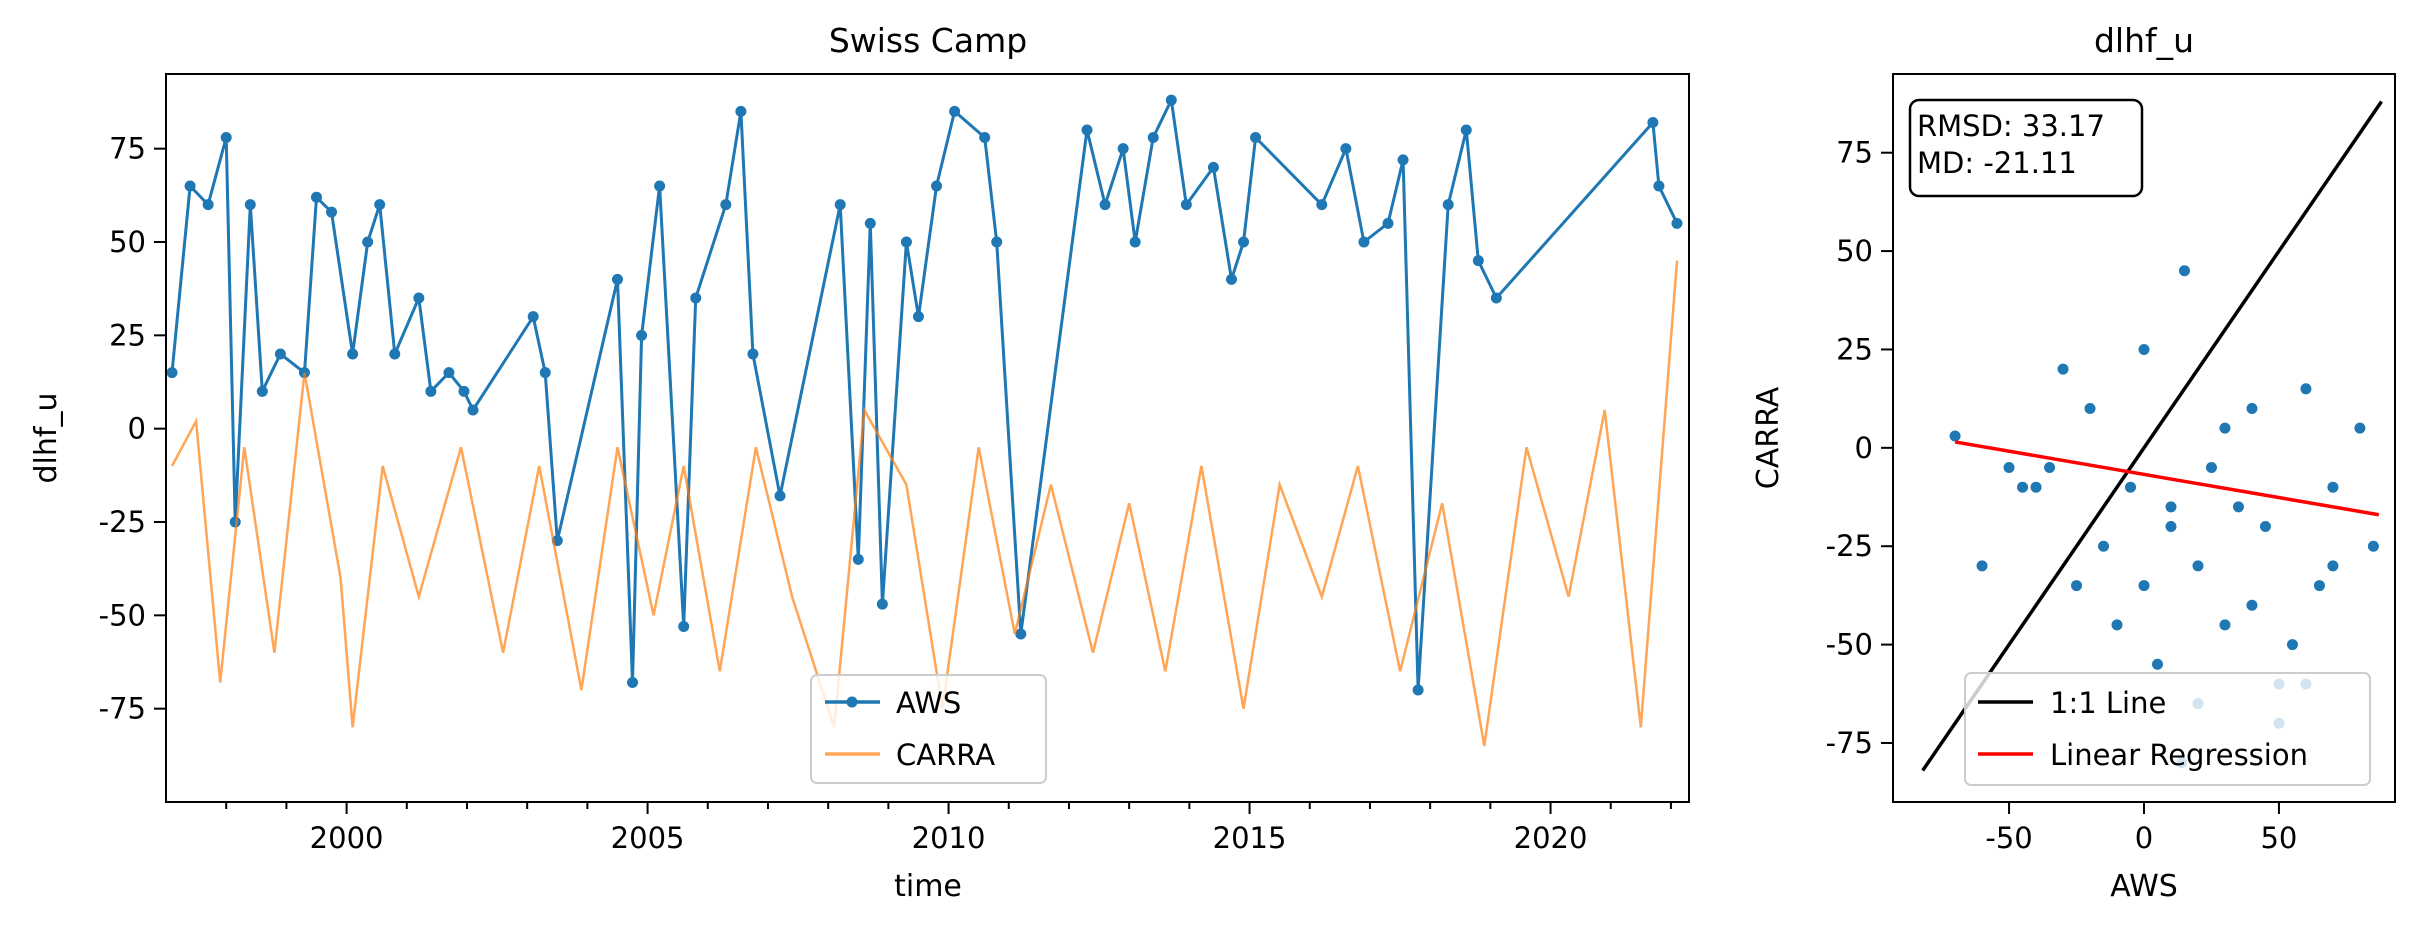  What do you see at coordinates (2008, 838) in the screenshot?
I see `x-tick-label: -50` at bounding box center [2008, 838].